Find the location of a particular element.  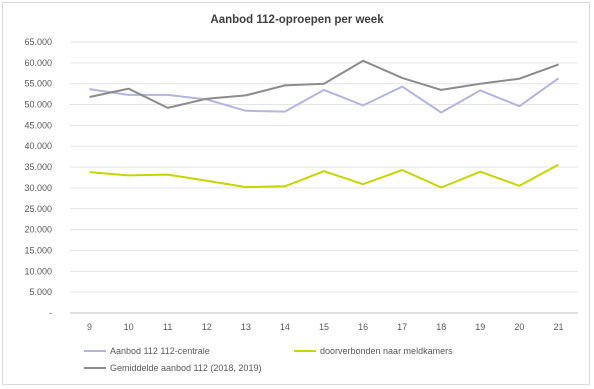

y-tick-label: 30.000 is located at coordinates (38, 188).